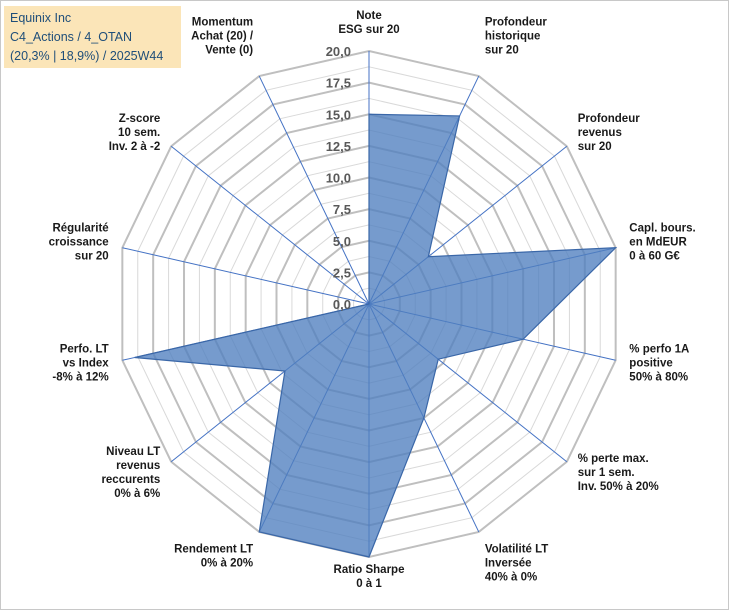  Describe the element at coordinates (606, 473) in the screenshot. I see `category-label-line: sur 1 sem.` at that location.